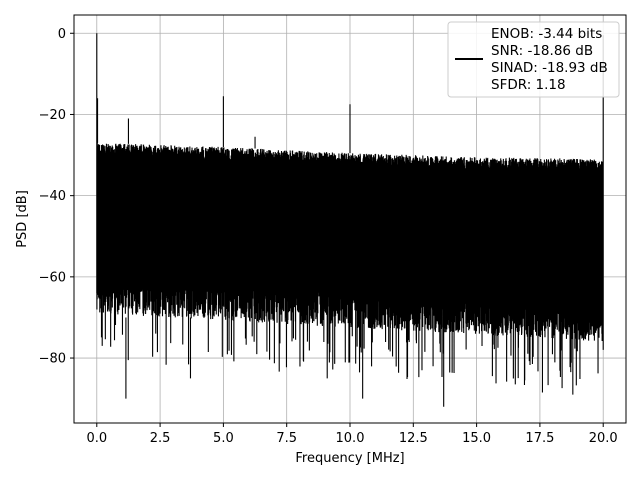 This screenshot has height=480, width=640. Describe the element at coordinates (528, 85) in the screenshot. I see `legend-line-sfdr: SFDR: 1.18` at that location.